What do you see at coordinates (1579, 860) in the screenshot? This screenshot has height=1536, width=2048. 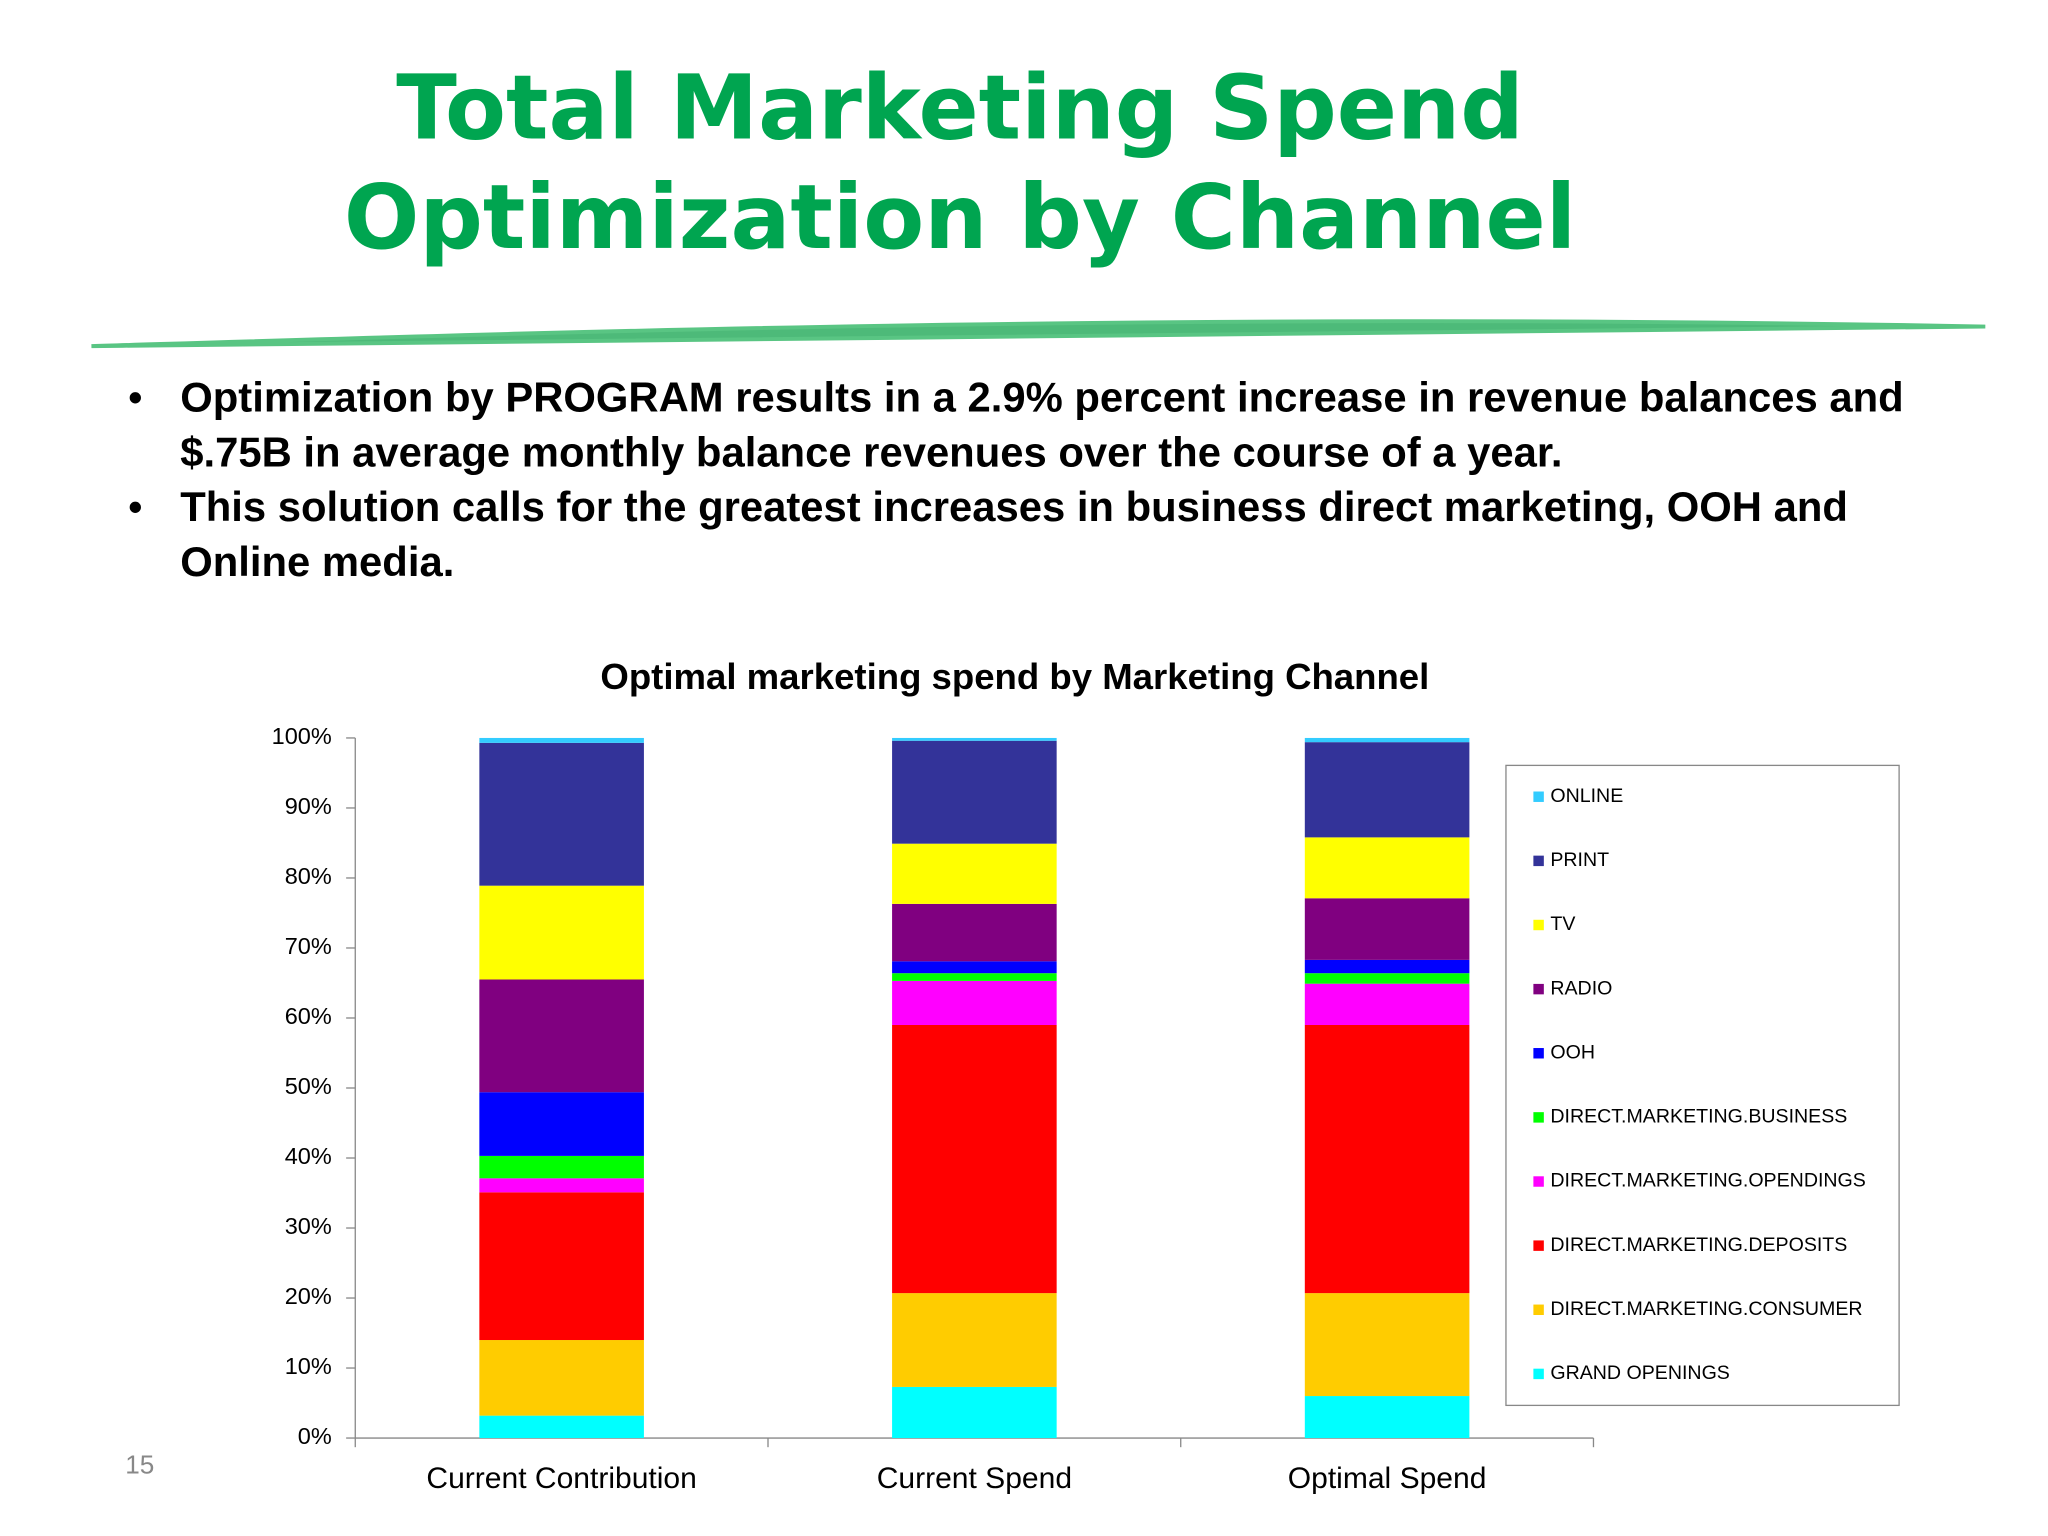 I see `legend-label: PRINT` at bounding box center [1579, 860].